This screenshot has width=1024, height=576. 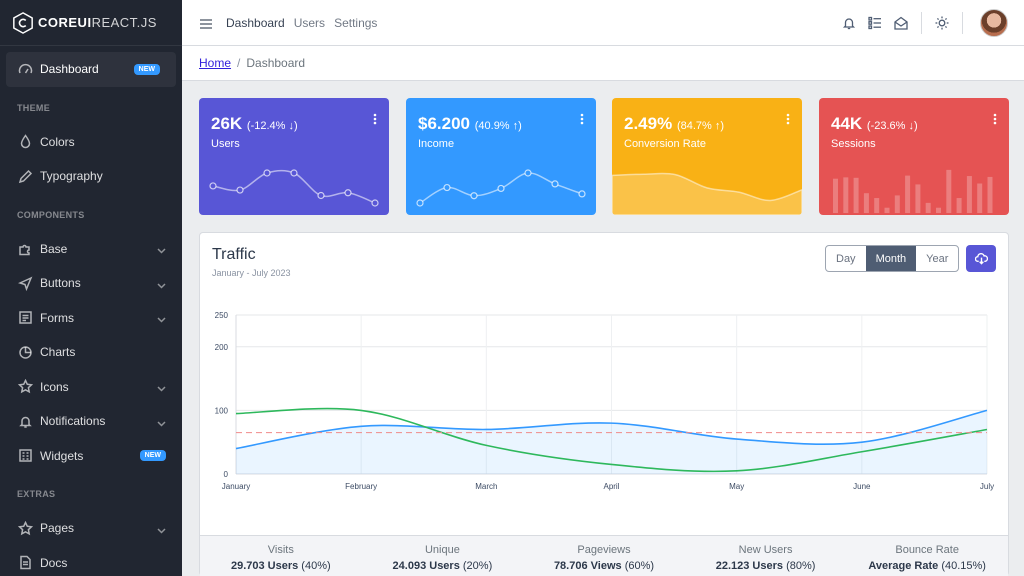 I want to click on sidebar-item-label: Base, so click(x=54, y=248).